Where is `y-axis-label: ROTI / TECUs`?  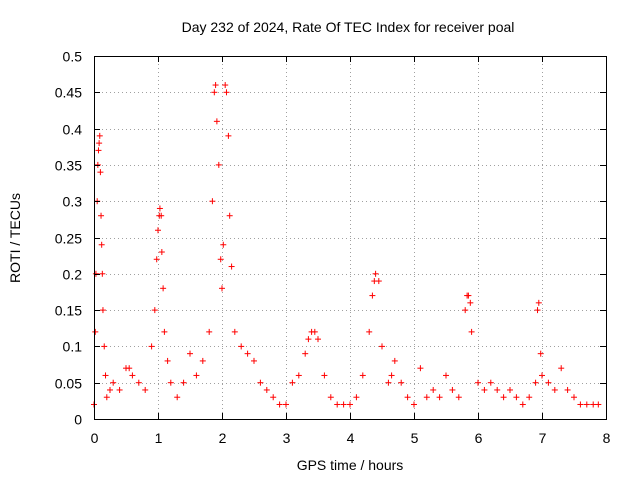 y-axis-label: ROTI / TECUs is located at coordinates (15, 238).